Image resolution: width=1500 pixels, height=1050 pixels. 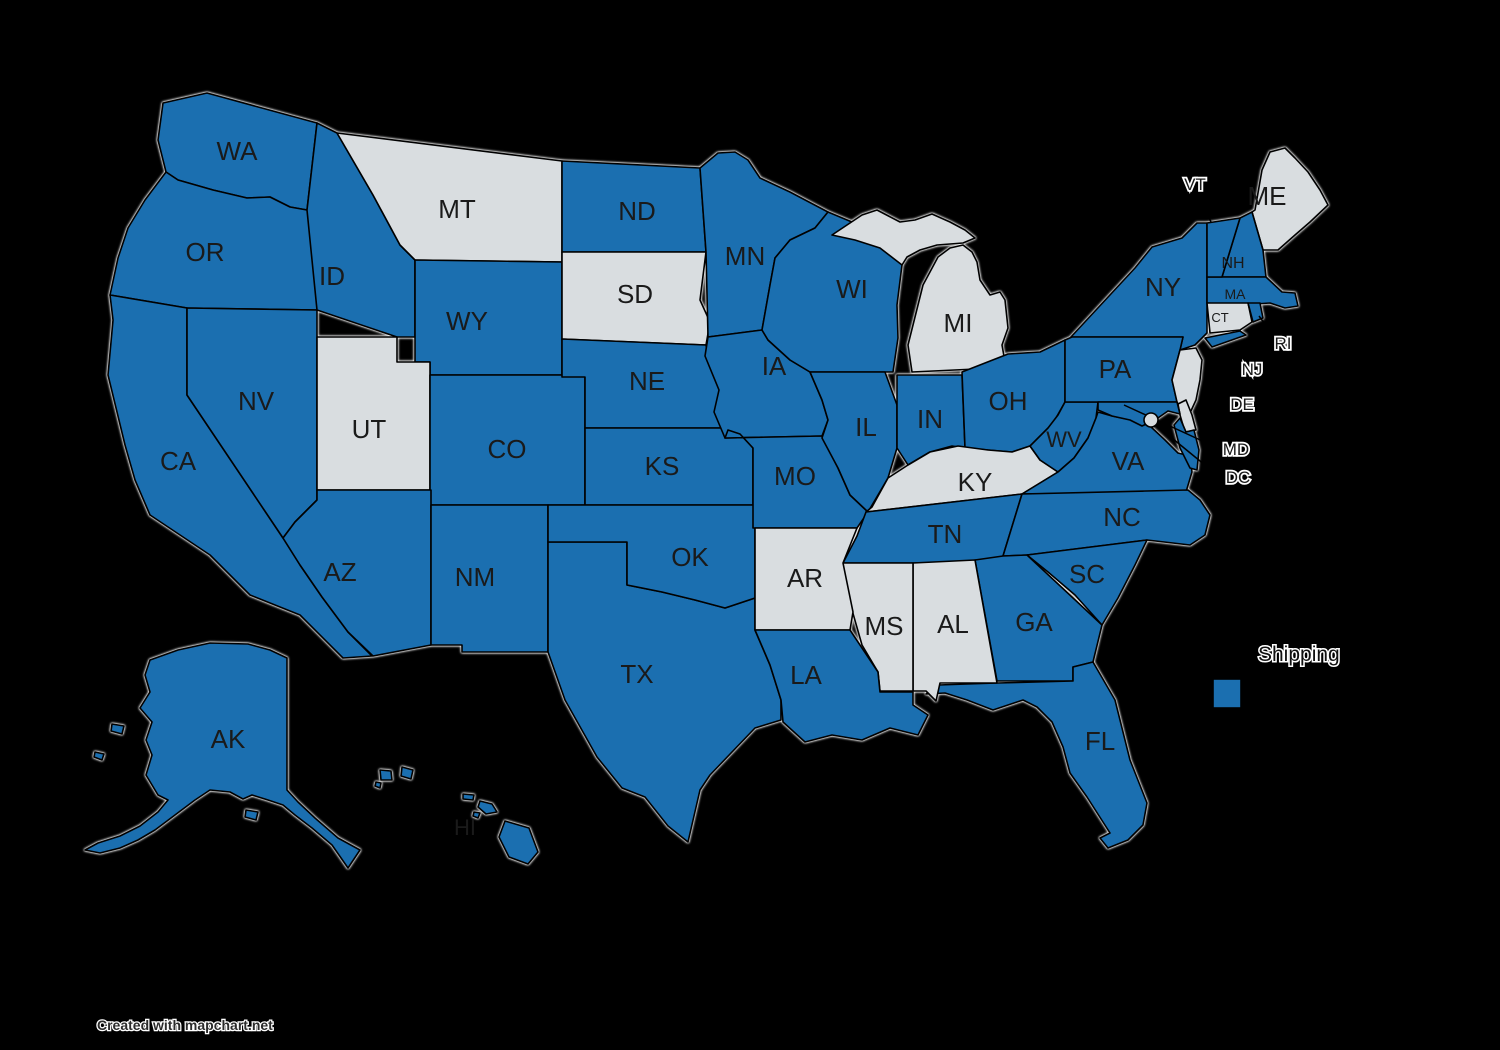 What do you see at coordinates (832, 292) in the screenshot?
I see `state-wi` at bounding box center [832, 292].